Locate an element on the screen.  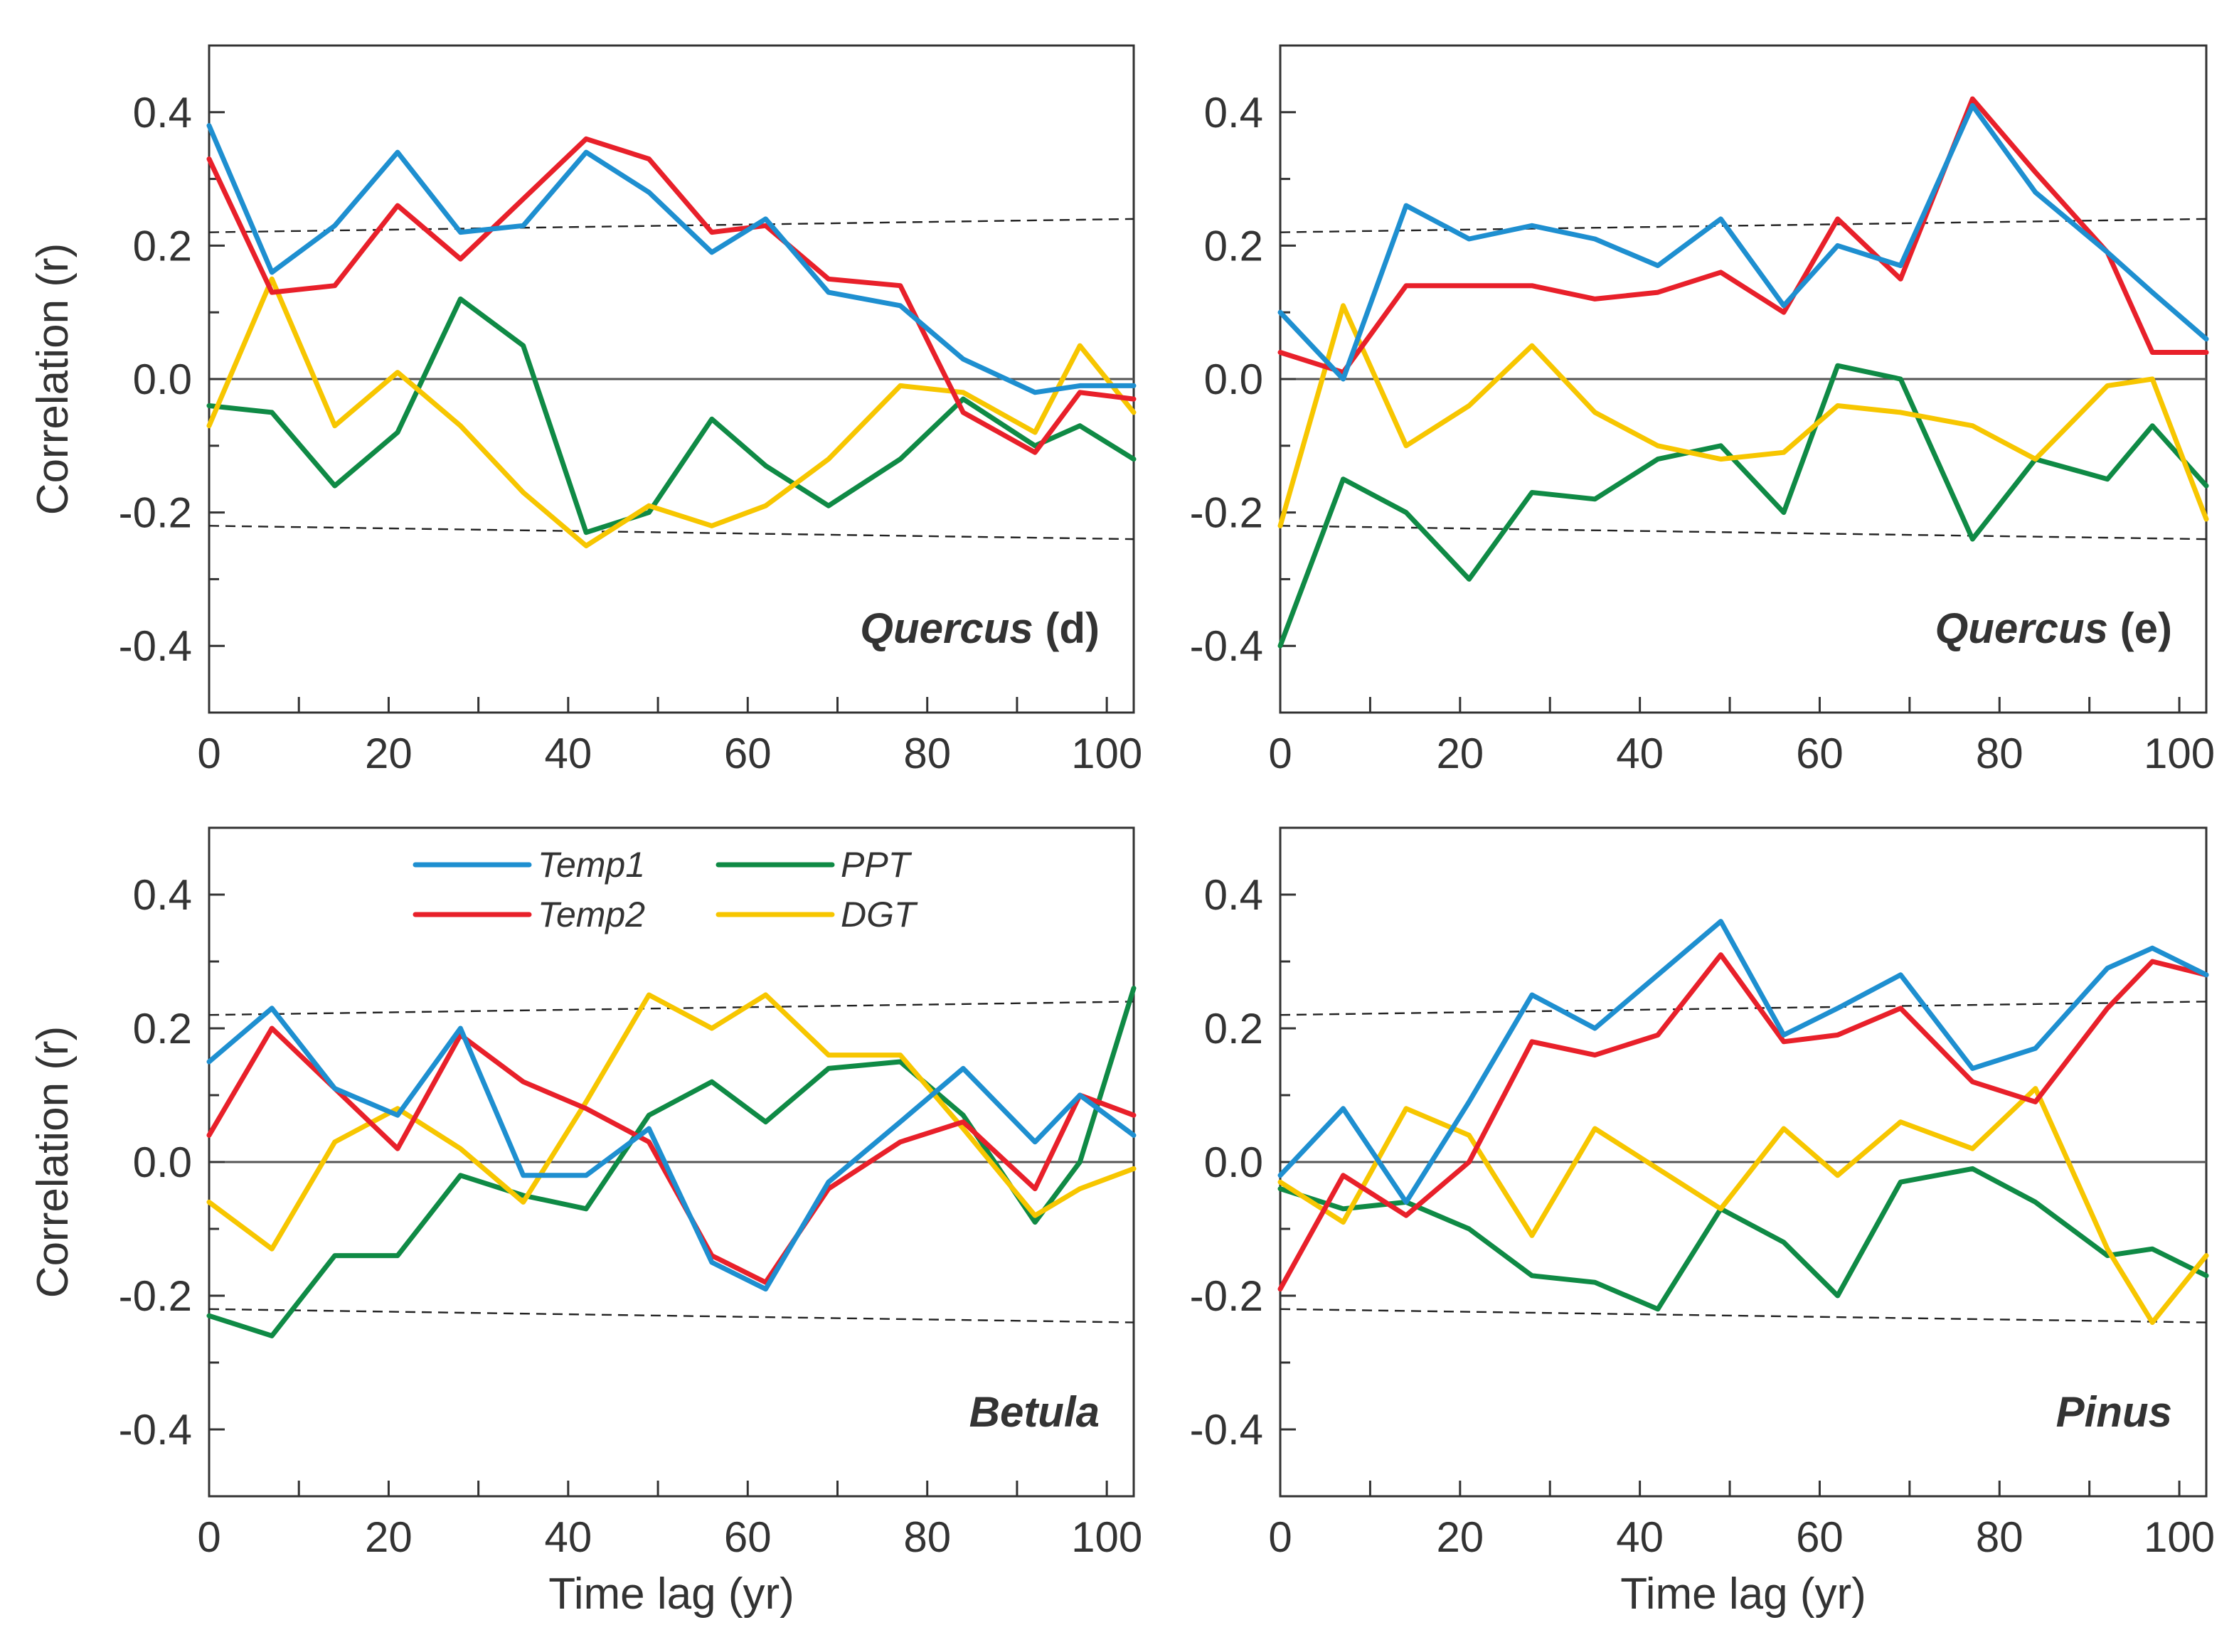
panel-taxon: Betula is located at coordinates (1034, 1412).